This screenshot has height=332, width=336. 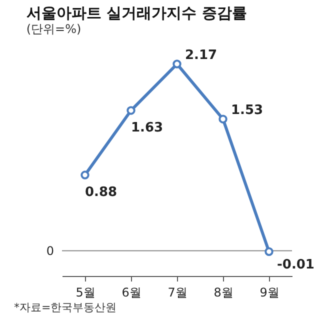 I want to click on x-tick-label: 9월, so click(x=270, y=293).